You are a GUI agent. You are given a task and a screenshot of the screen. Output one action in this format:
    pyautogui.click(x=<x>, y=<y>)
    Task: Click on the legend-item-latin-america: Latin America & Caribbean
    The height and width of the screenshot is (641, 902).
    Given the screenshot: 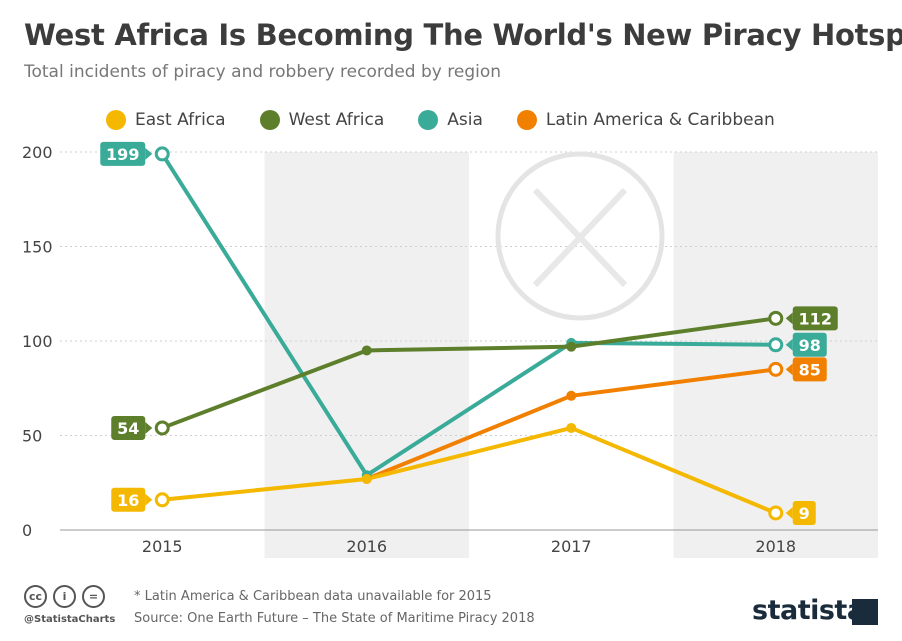 What is the action you would take?
    pyautogui.click(x=645, y=120)
    